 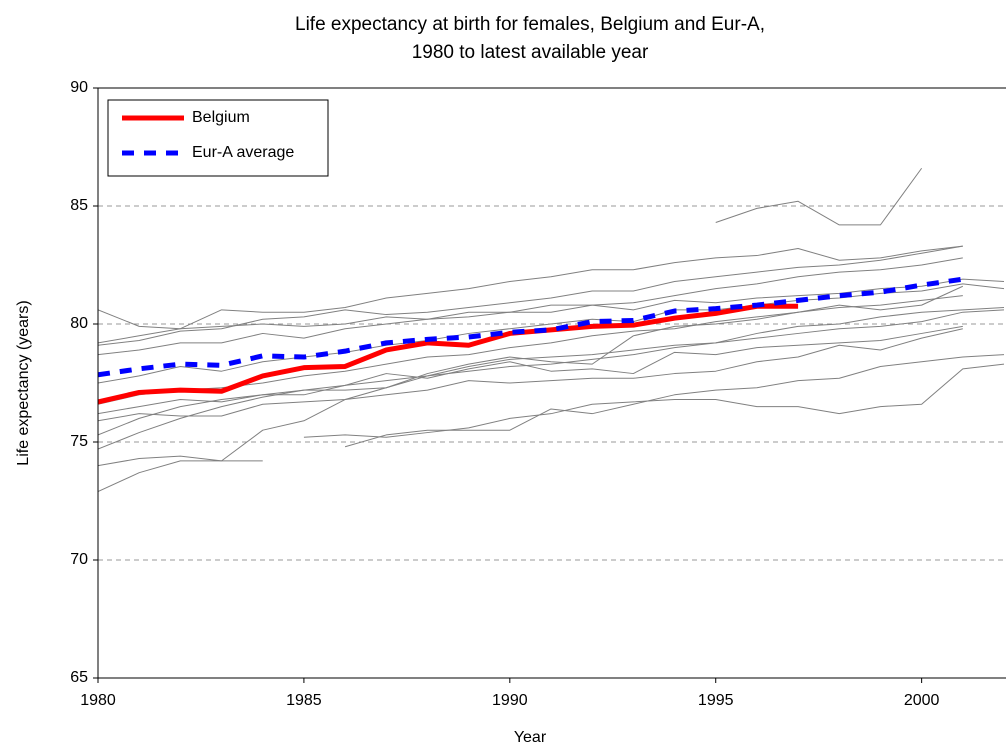 I want to click on legend-label: Belgium, so click(x=221, y=117).